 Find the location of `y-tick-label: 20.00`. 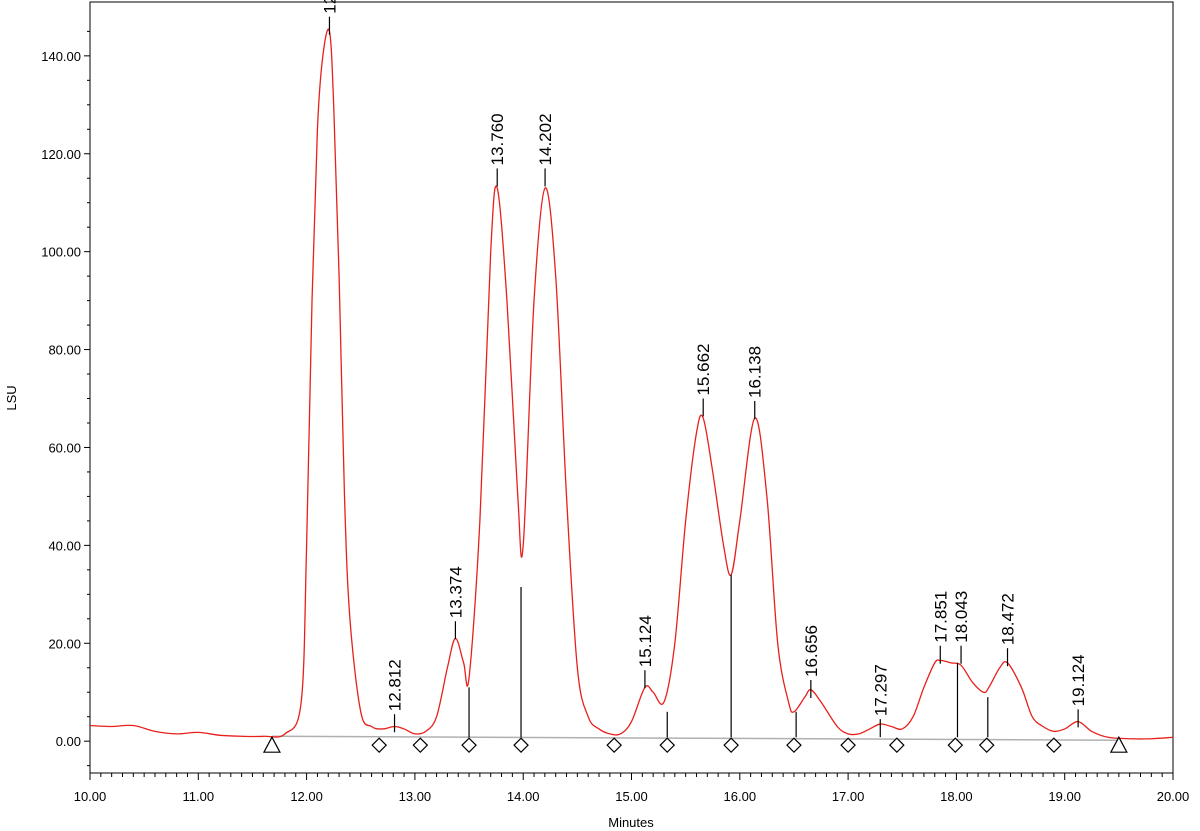

y-tick-label: 20.00 is located at coordinates (64, 643).